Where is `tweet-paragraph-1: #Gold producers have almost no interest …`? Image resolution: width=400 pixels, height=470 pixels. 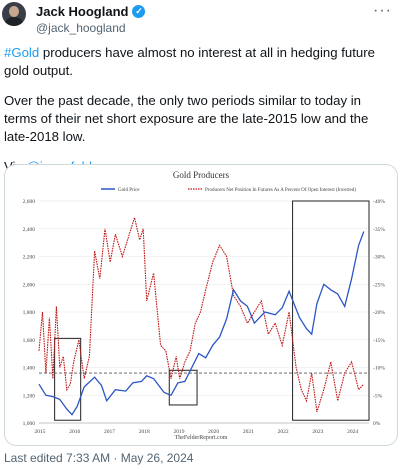
tweet-paragraph-1: #Gold producers have almost no interest … is located at coordinates (200, 62).